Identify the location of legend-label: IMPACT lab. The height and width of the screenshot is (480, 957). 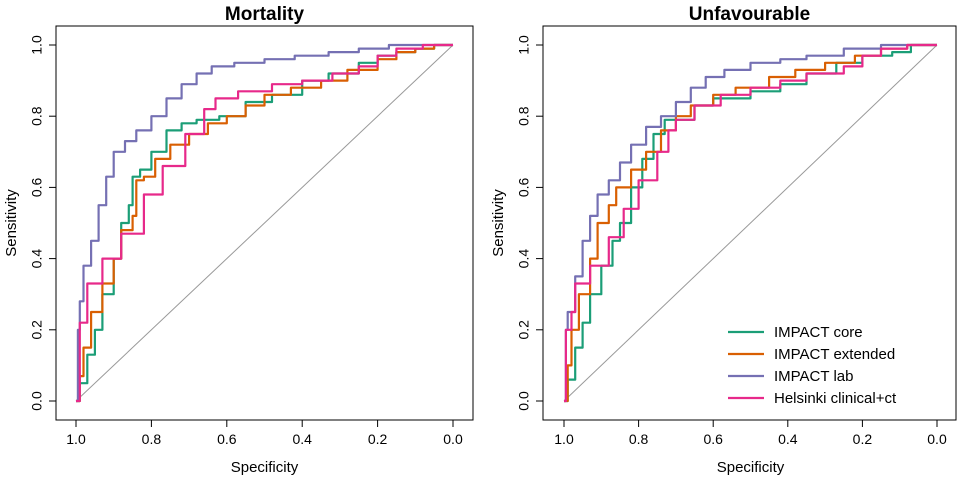
(813, 376).